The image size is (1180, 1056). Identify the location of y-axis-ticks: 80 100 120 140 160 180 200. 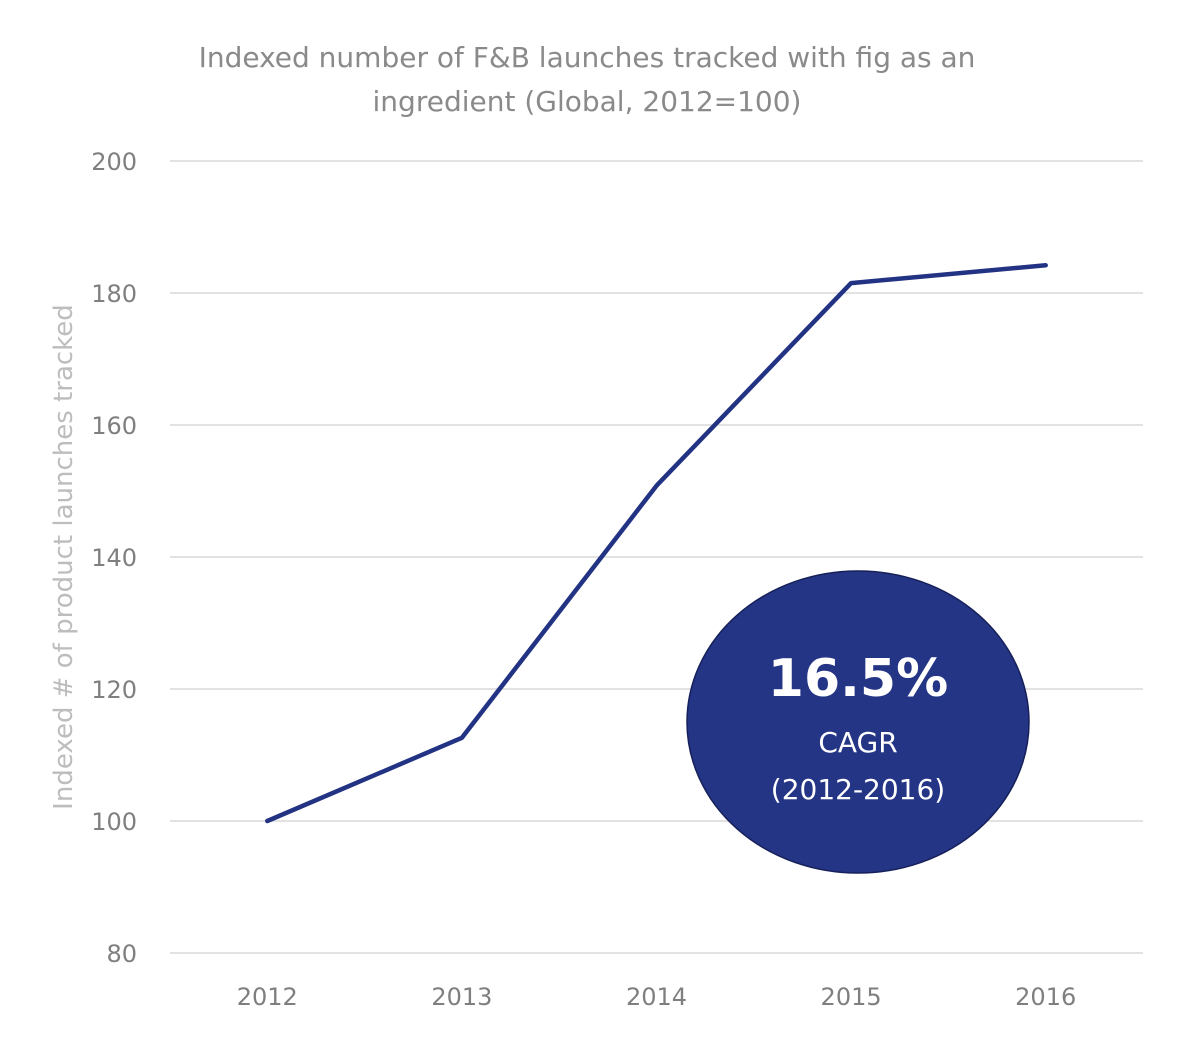
(114, 558).